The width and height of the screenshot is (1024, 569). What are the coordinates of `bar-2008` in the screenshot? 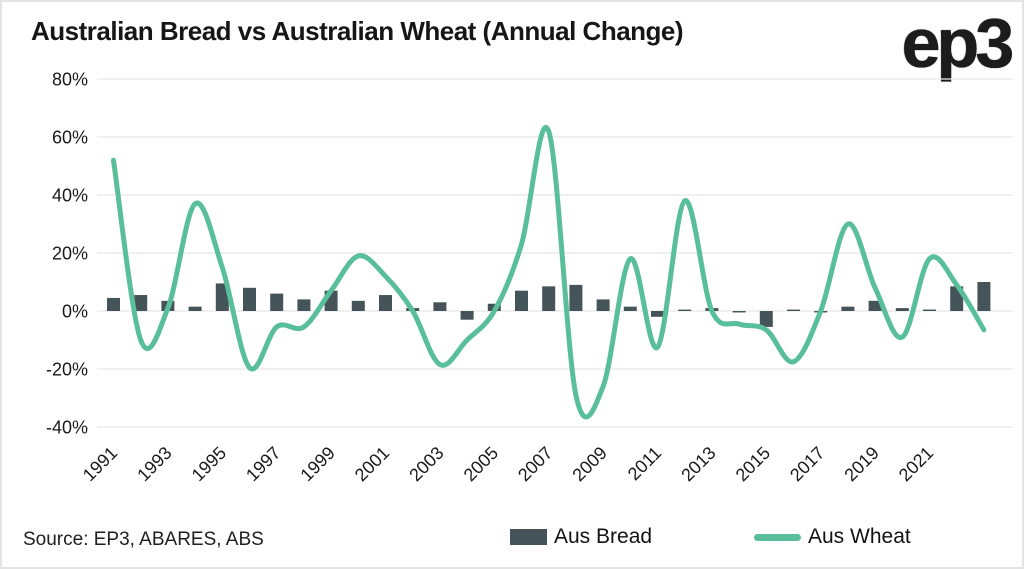 It's located at (576, 297).